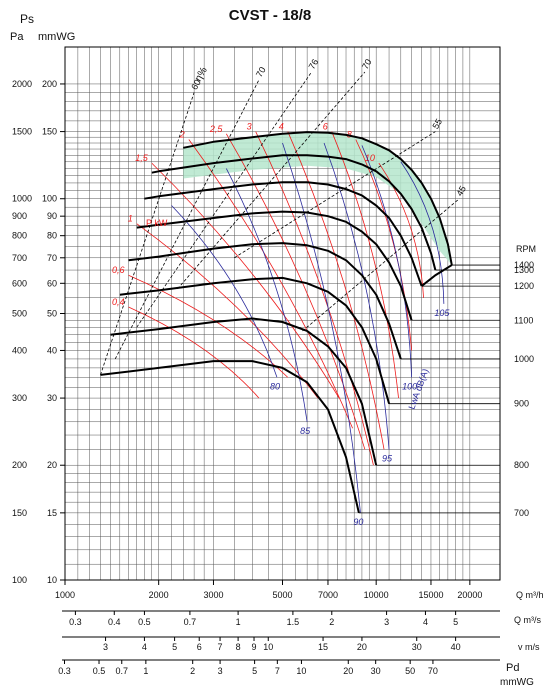 This screenshot has height=691, width=550. Describe the element at coordinates (49, 84) in the screenshot. I see `y-tick-mmwg: 200` at that location.